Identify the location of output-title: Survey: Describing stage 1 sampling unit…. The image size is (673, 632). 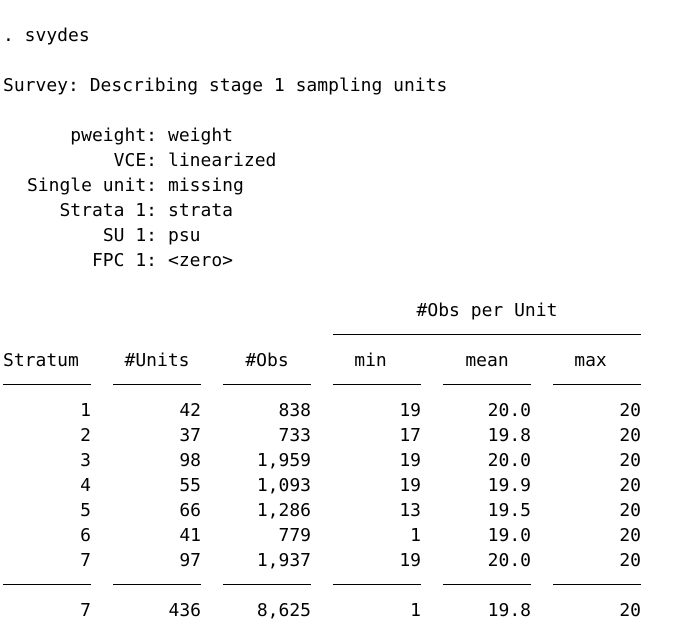
(225, 85).